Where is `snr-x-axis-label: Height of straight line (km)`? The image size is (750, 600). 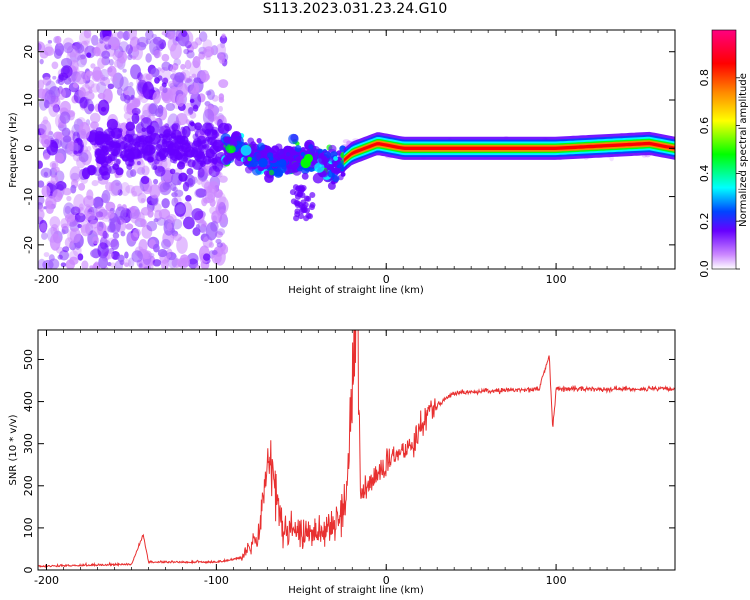
snr-x-axis-label: Height of straight line (km) is located at coordinates (356, 590).